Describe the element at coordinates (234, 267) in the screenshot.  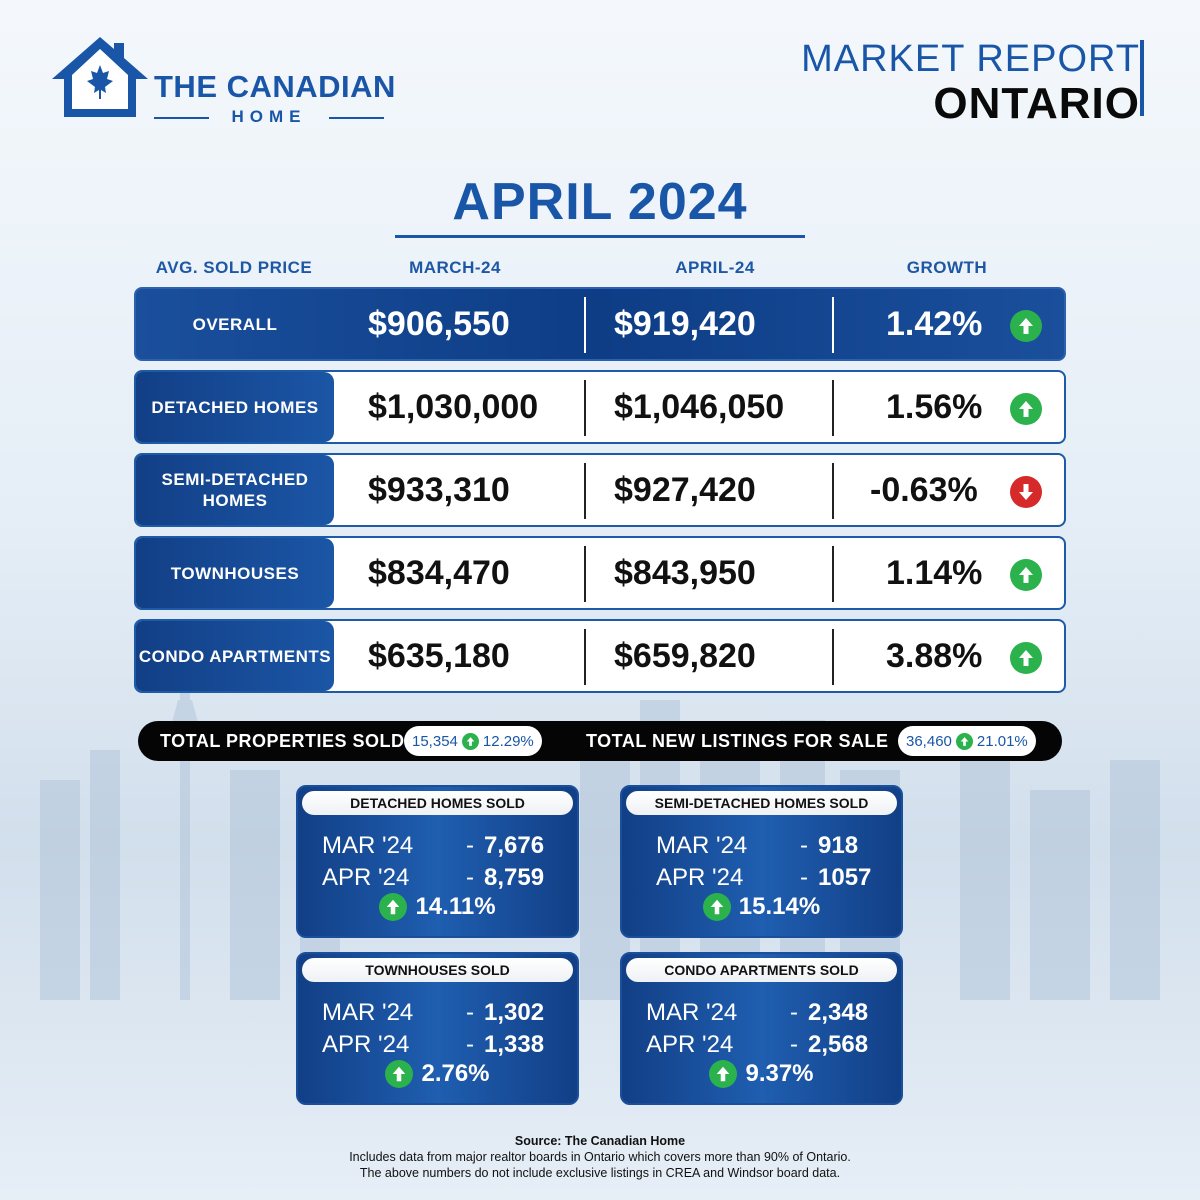
I see `column-header-label: AVG. SOLD PRICE` at that location.